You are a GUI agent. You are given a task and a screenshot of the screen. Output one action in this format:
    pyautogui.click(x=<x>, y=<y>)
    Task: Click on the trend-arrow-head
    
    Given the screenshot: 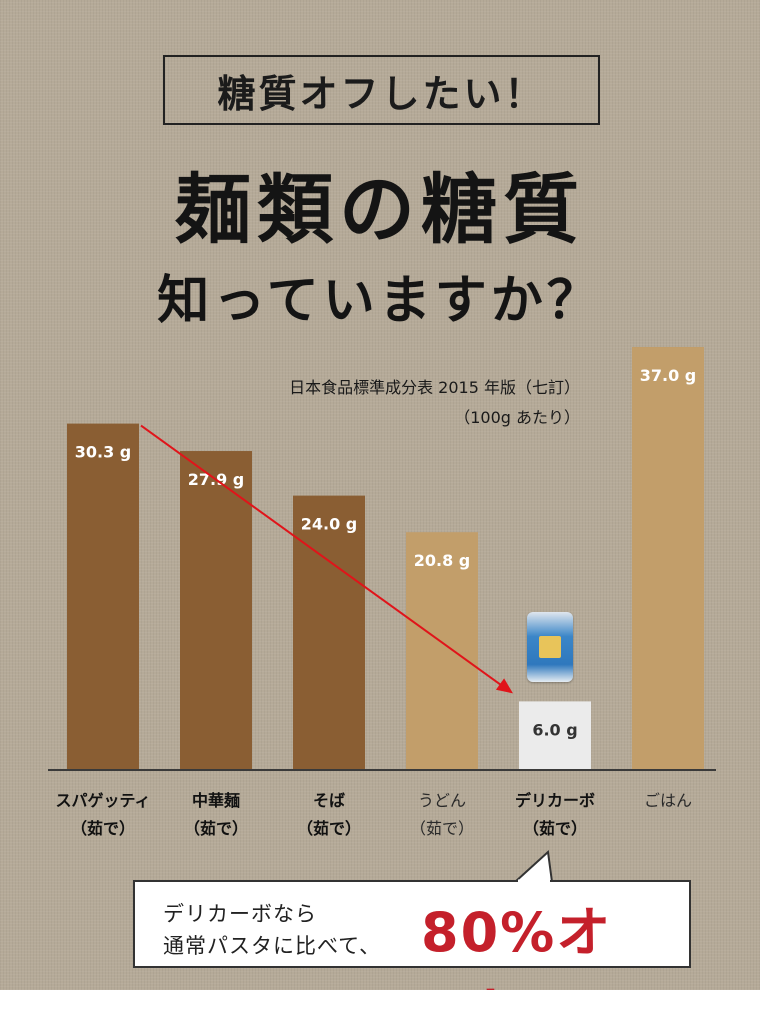 What is the action you would take?
    pyautogui.click(x=504, y=686)
    